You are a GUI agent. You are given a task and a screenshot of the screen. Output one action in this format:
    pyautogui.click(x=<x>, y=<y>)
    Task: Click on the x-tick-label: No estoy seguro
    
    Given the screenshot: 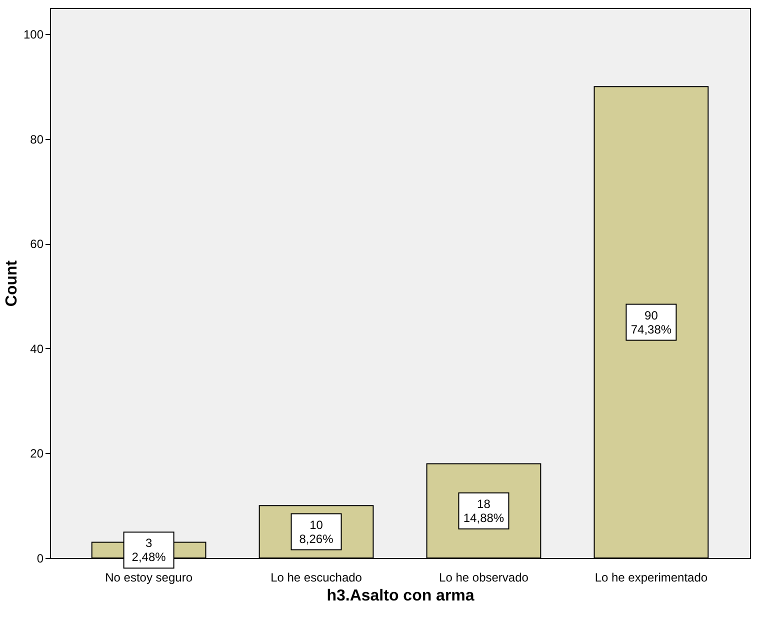 What is the action you would take?
    pyautogui.click(x=149, y=577)
    